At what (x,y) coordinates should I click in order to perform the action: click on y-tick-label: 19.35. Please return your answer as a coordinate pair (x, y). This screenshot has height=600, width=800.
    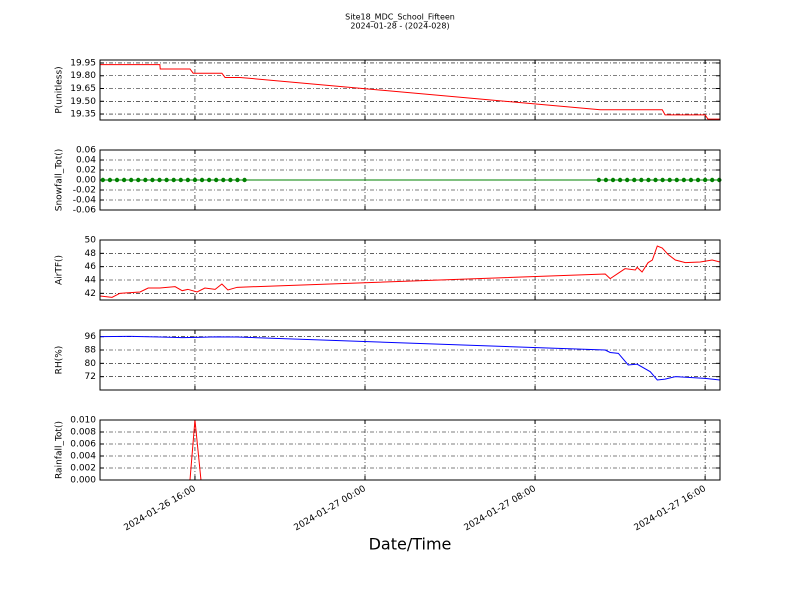
    Looking at the image, I should click on (83, 115).